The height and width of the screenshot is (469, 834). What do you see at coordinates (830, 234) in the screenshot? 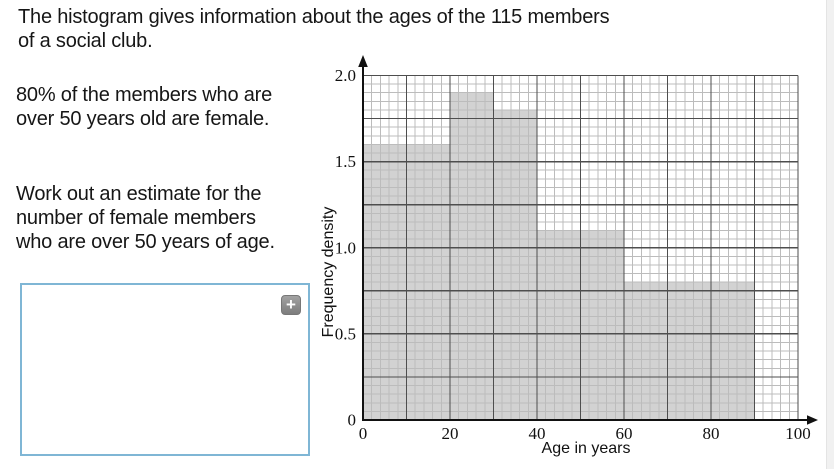
I see `scrollbar-track` at bounding box center [830, 234].